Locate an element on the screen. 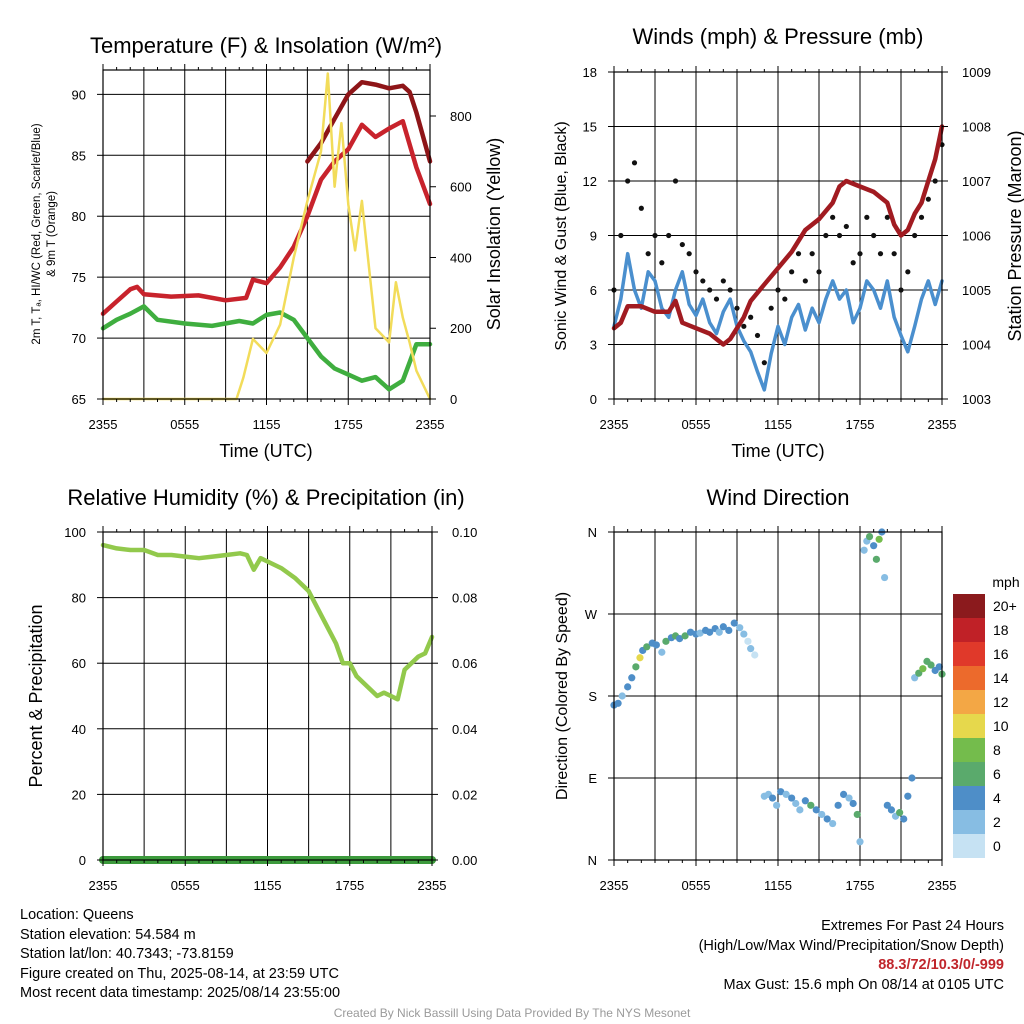  pressure-ylabel: Station Pressure (Maroon) is located at coordinates (1014, 235).